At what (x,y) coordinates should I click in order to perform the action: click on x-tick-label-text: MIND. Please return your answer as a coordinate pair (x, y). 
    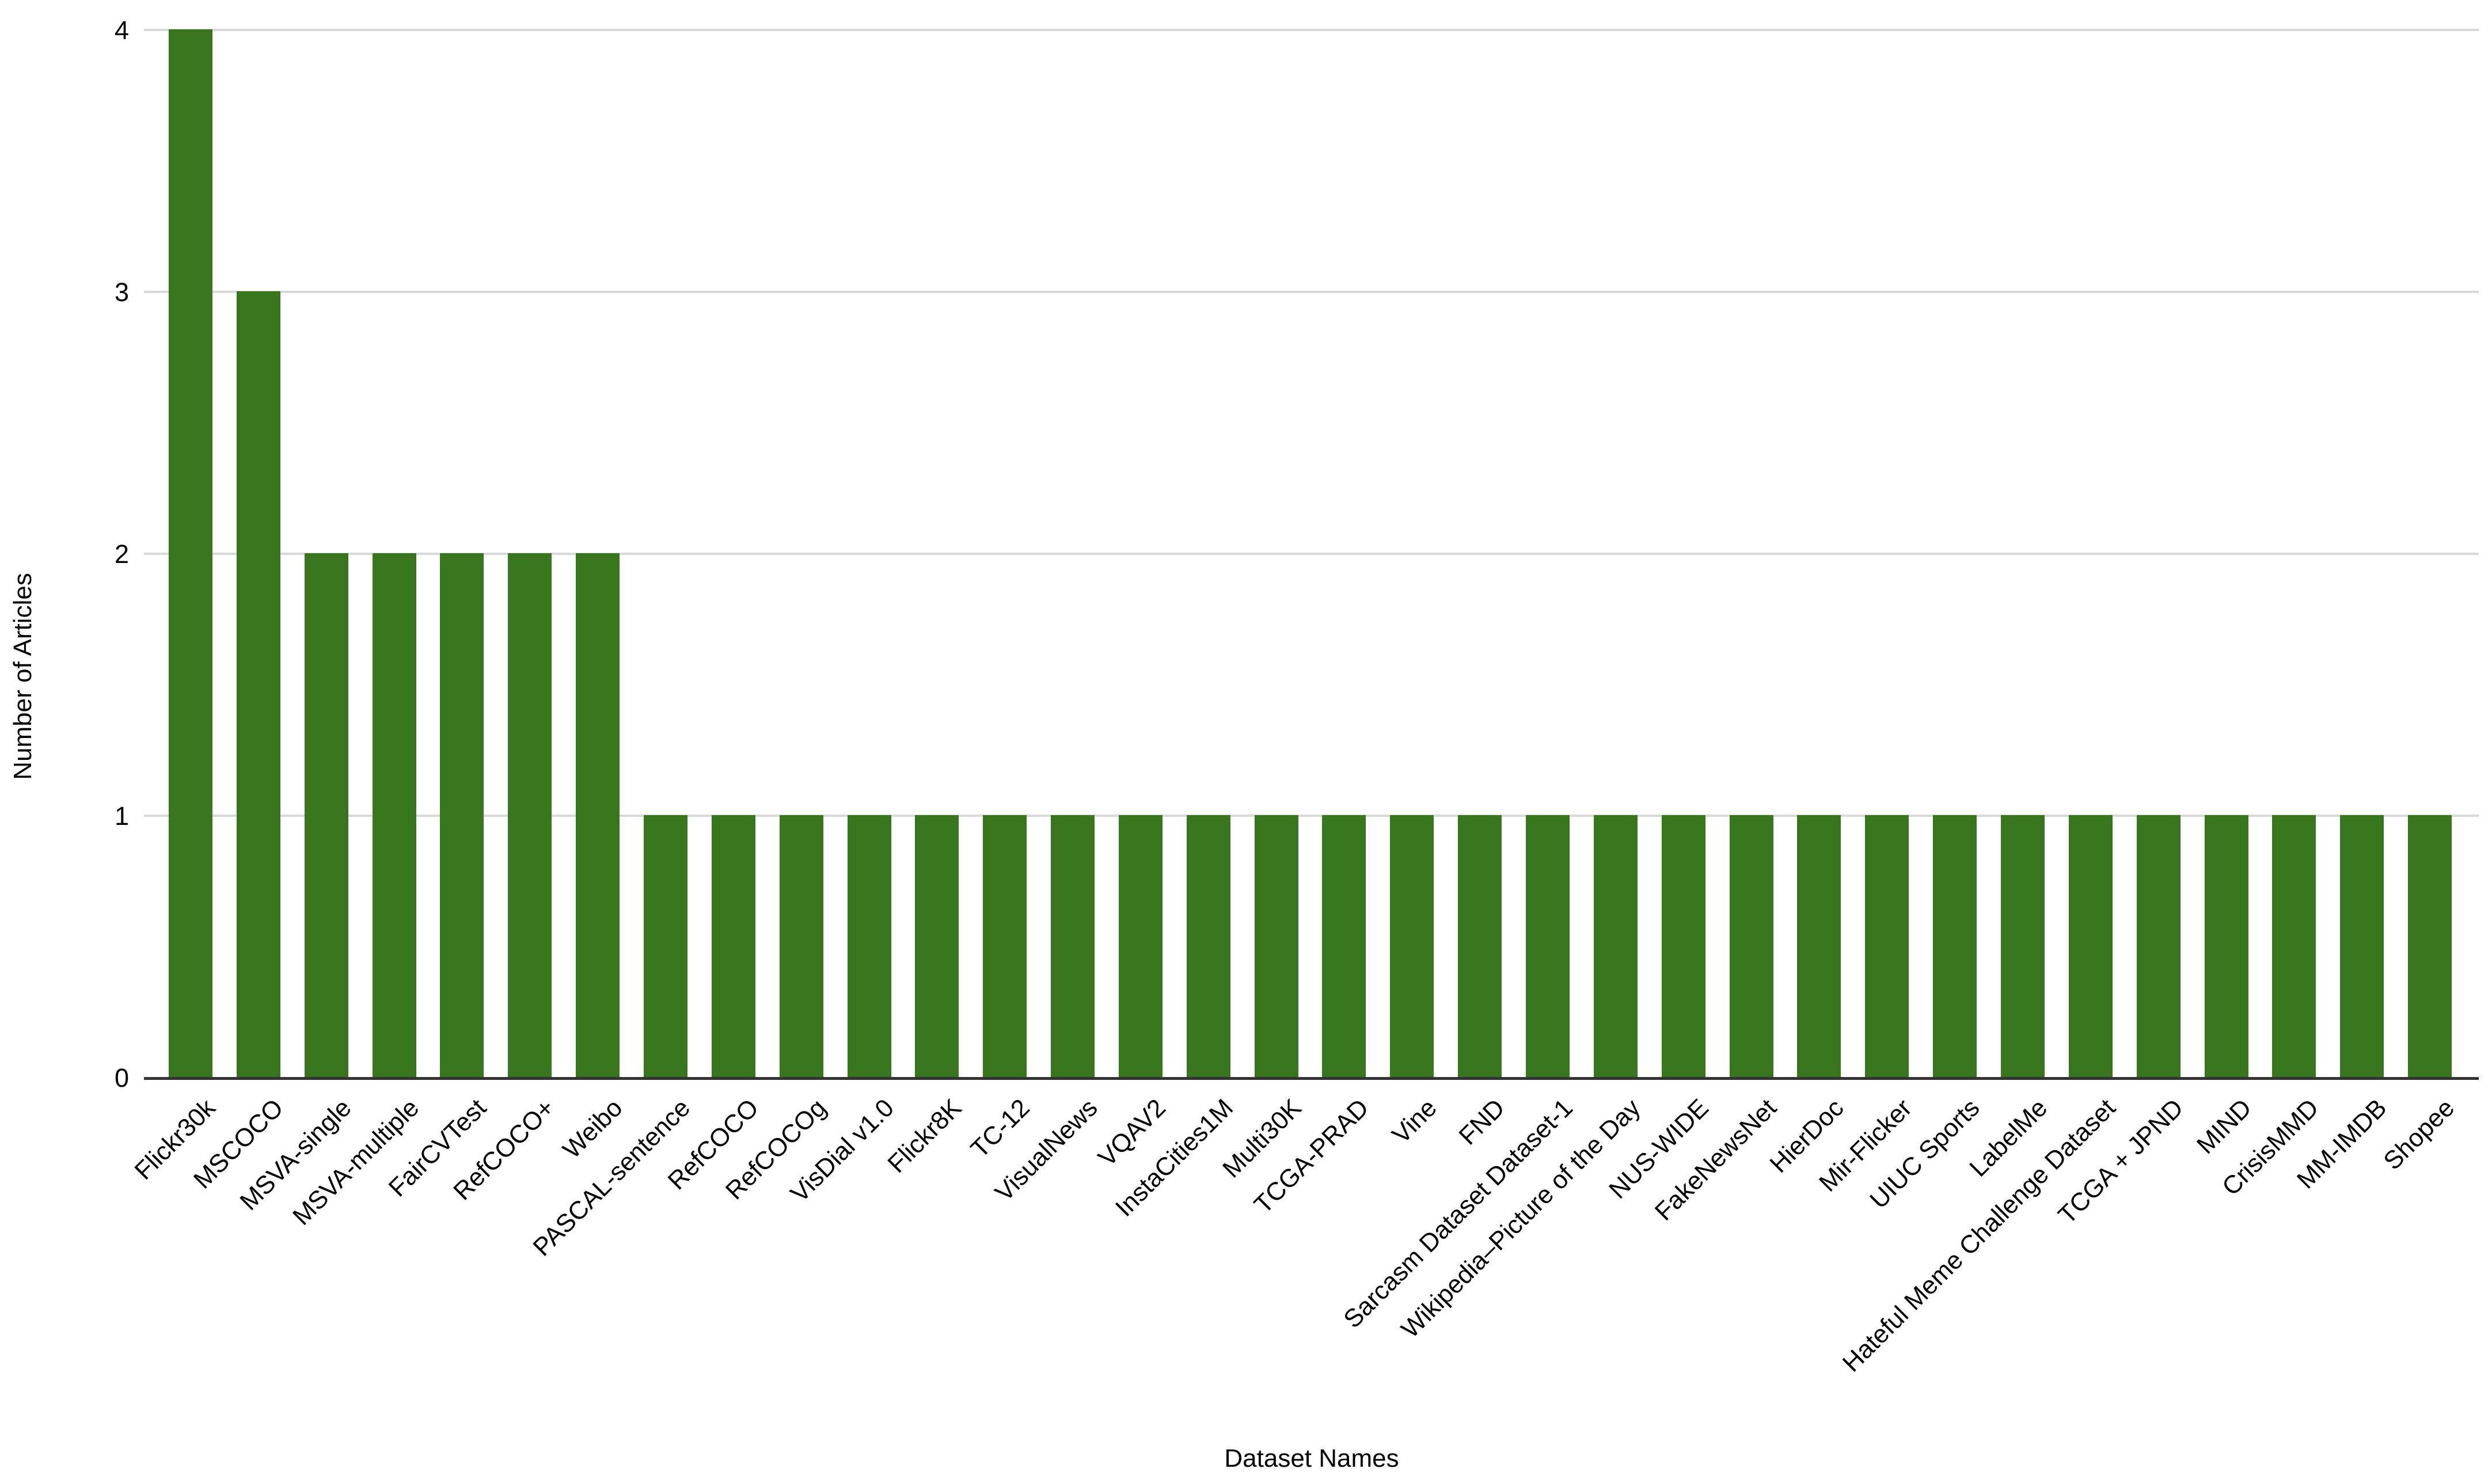
    Looking at the image, I should click on (2224, 1126).